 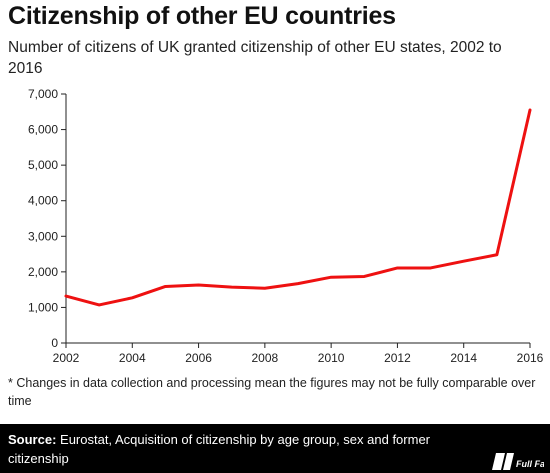 What do you see at coordinates (463, 358) in the screenshot?
I see `x-tick-label: 2014` at bounding box center [463, 358].